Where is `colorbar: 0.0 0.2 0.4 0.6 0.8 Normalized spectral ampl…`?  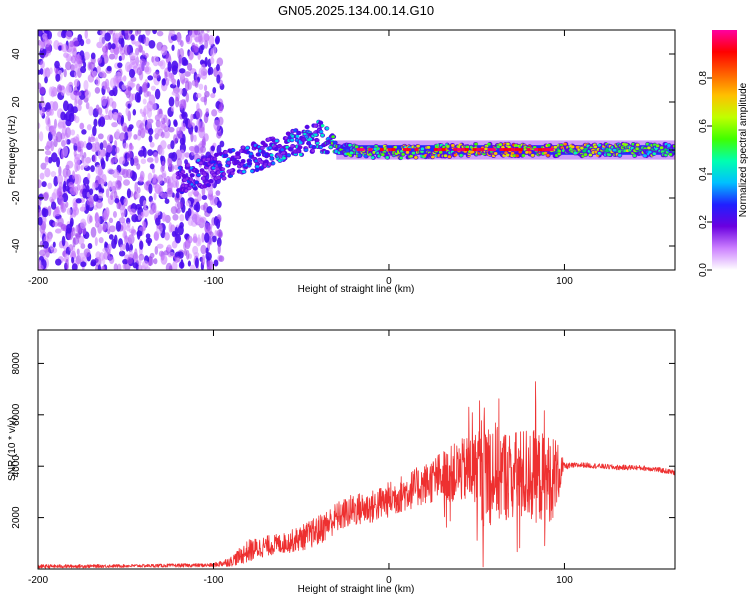 colorbar: 0.0 0.2 0.4 0.6 0.8 Normalized spectral ampl… is located at coordinates (723, 153).